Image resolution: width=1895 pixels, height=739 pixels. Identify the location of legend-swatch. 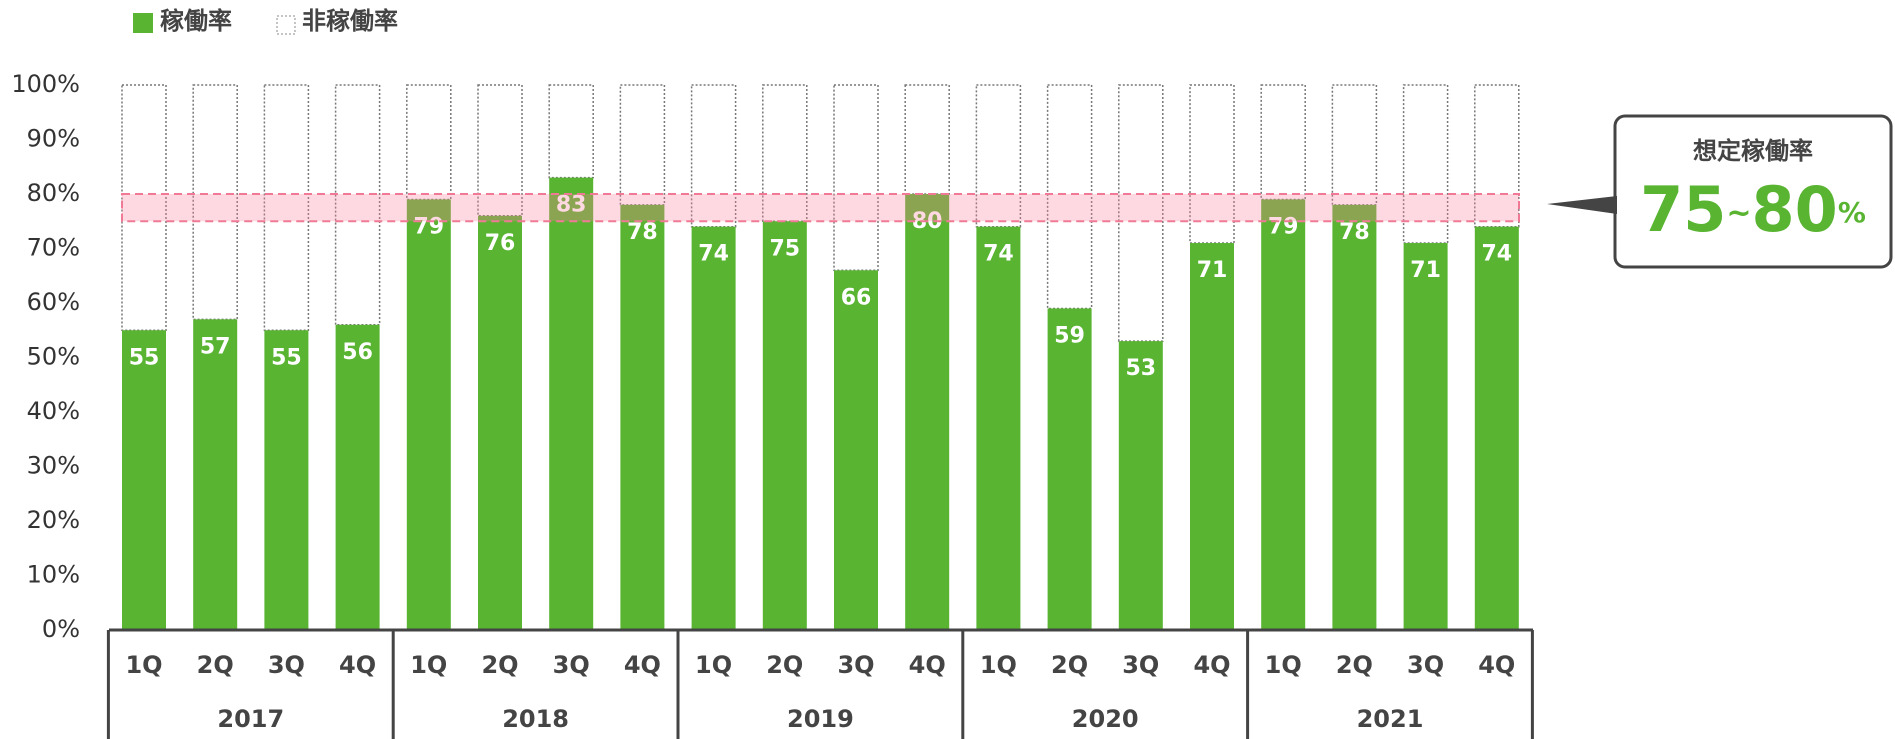
(143, 23).